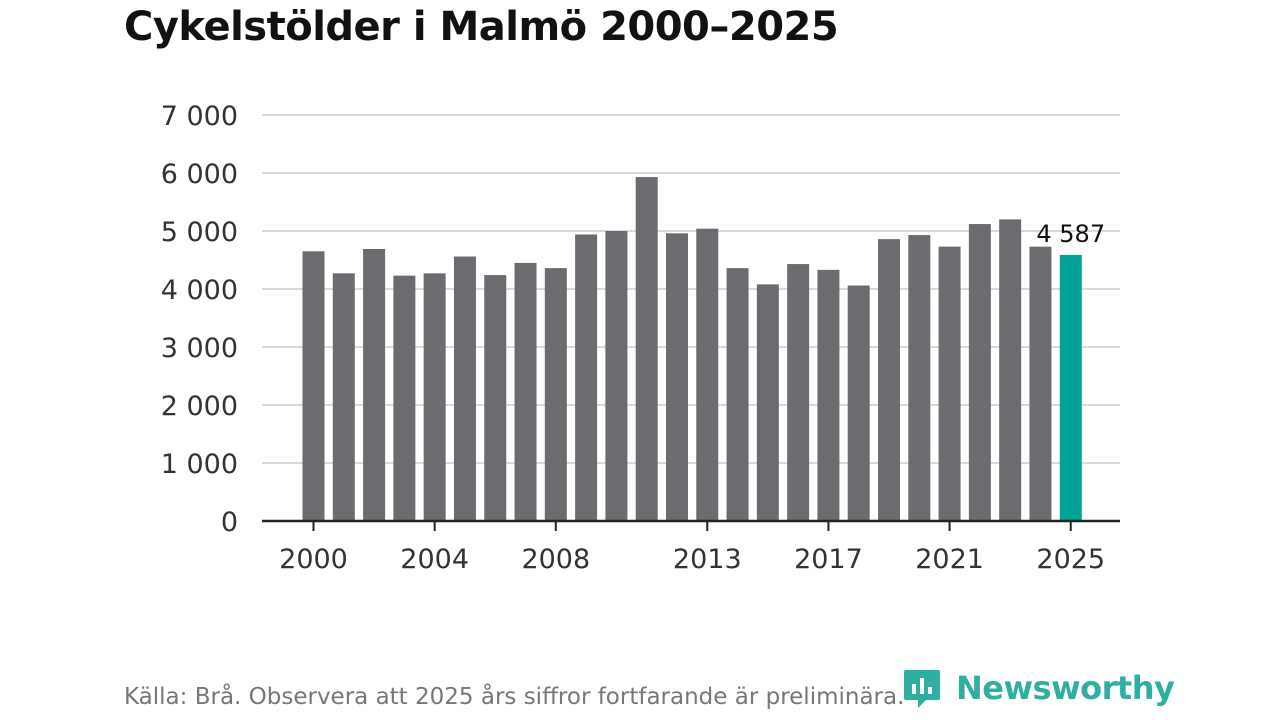  Describe the element at coordinates (199, 464) in the screenshot. I see `y-tick-label: 1 000` at that location.